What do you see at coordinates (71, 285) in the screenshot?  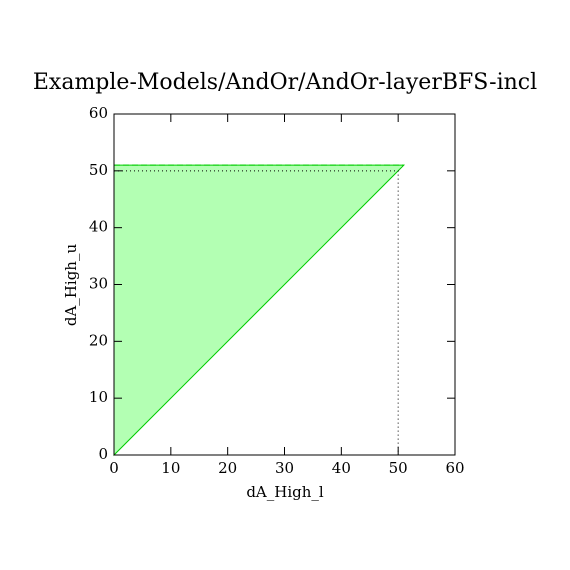 I see `y-axis-label: dA_High_u` at bounding box center [71, 285].